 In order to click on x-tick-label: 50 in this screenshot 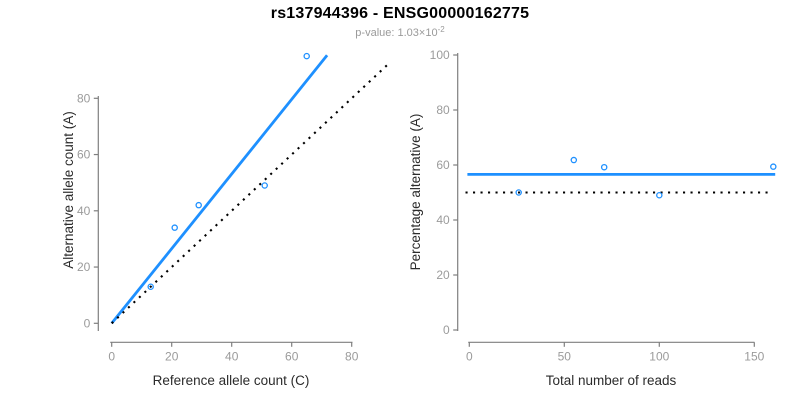, I will do `click(565, 356)`.